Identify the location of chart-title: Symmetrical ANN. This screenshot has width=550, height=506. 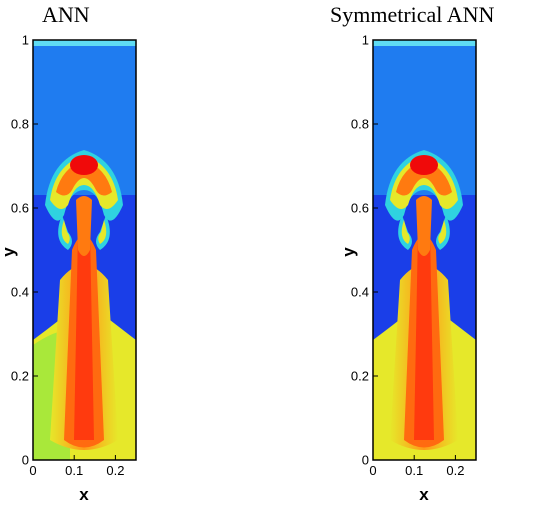
(412, 14).